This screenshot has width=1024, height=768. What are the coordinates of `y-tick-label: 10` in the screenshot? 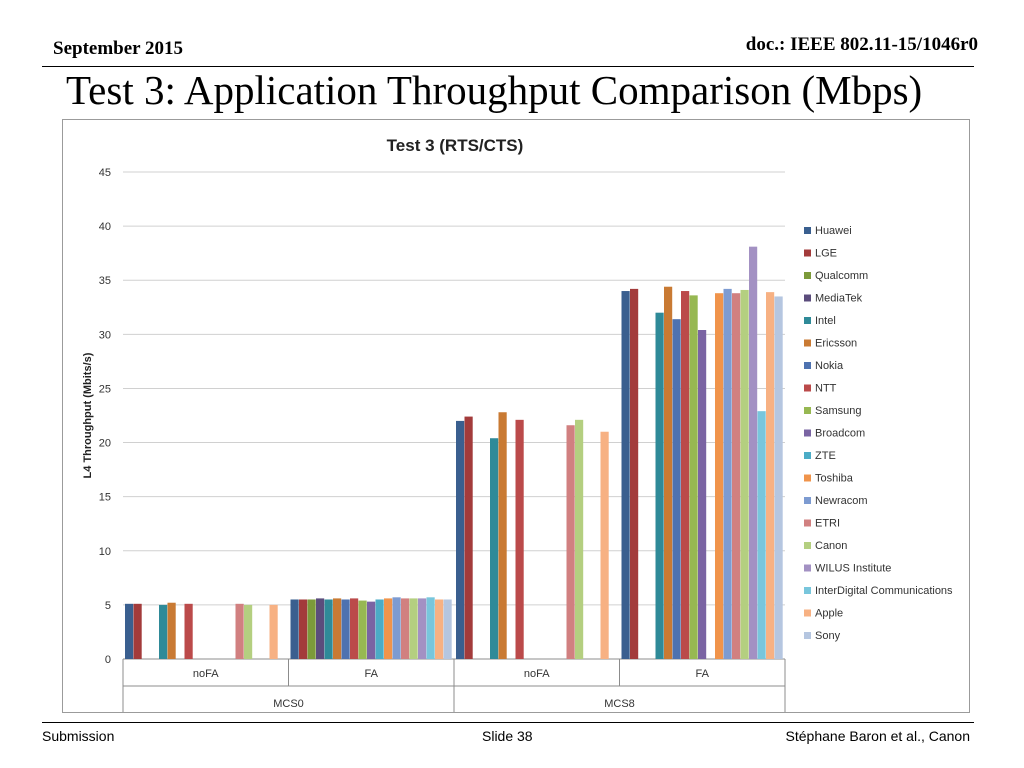 It's located at (105, 552).